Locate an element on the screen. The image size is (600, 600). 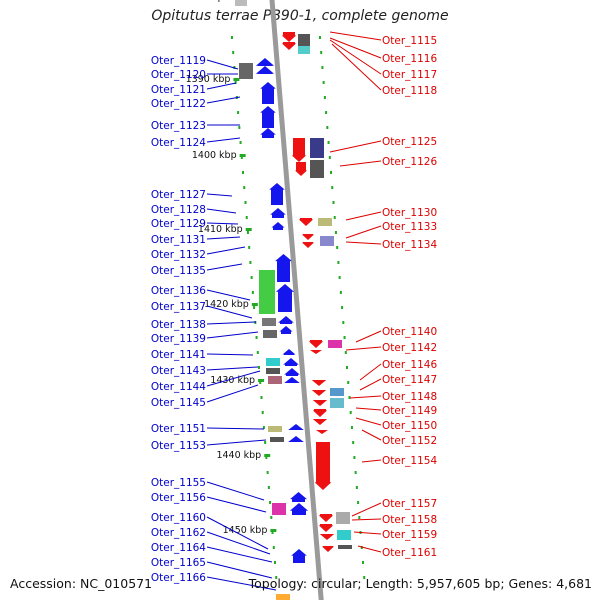
scale-label: 1390 kbp is located at coordinates (208, 79).